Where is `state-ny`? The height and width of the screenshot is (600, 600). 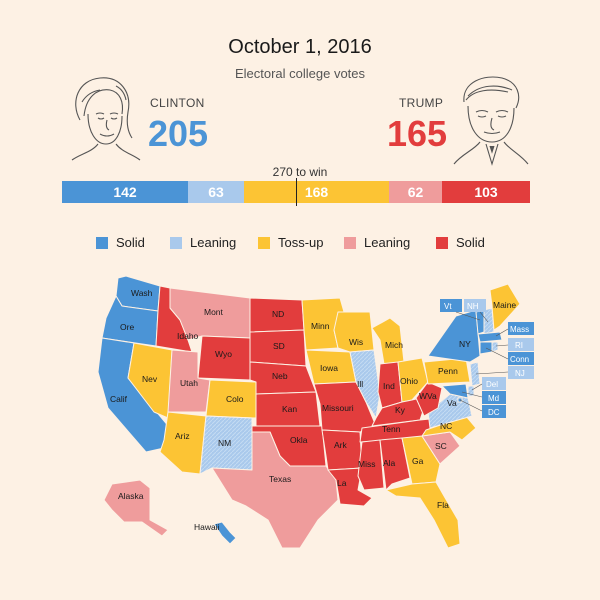
state-ny is located at coordinates (454, 336).